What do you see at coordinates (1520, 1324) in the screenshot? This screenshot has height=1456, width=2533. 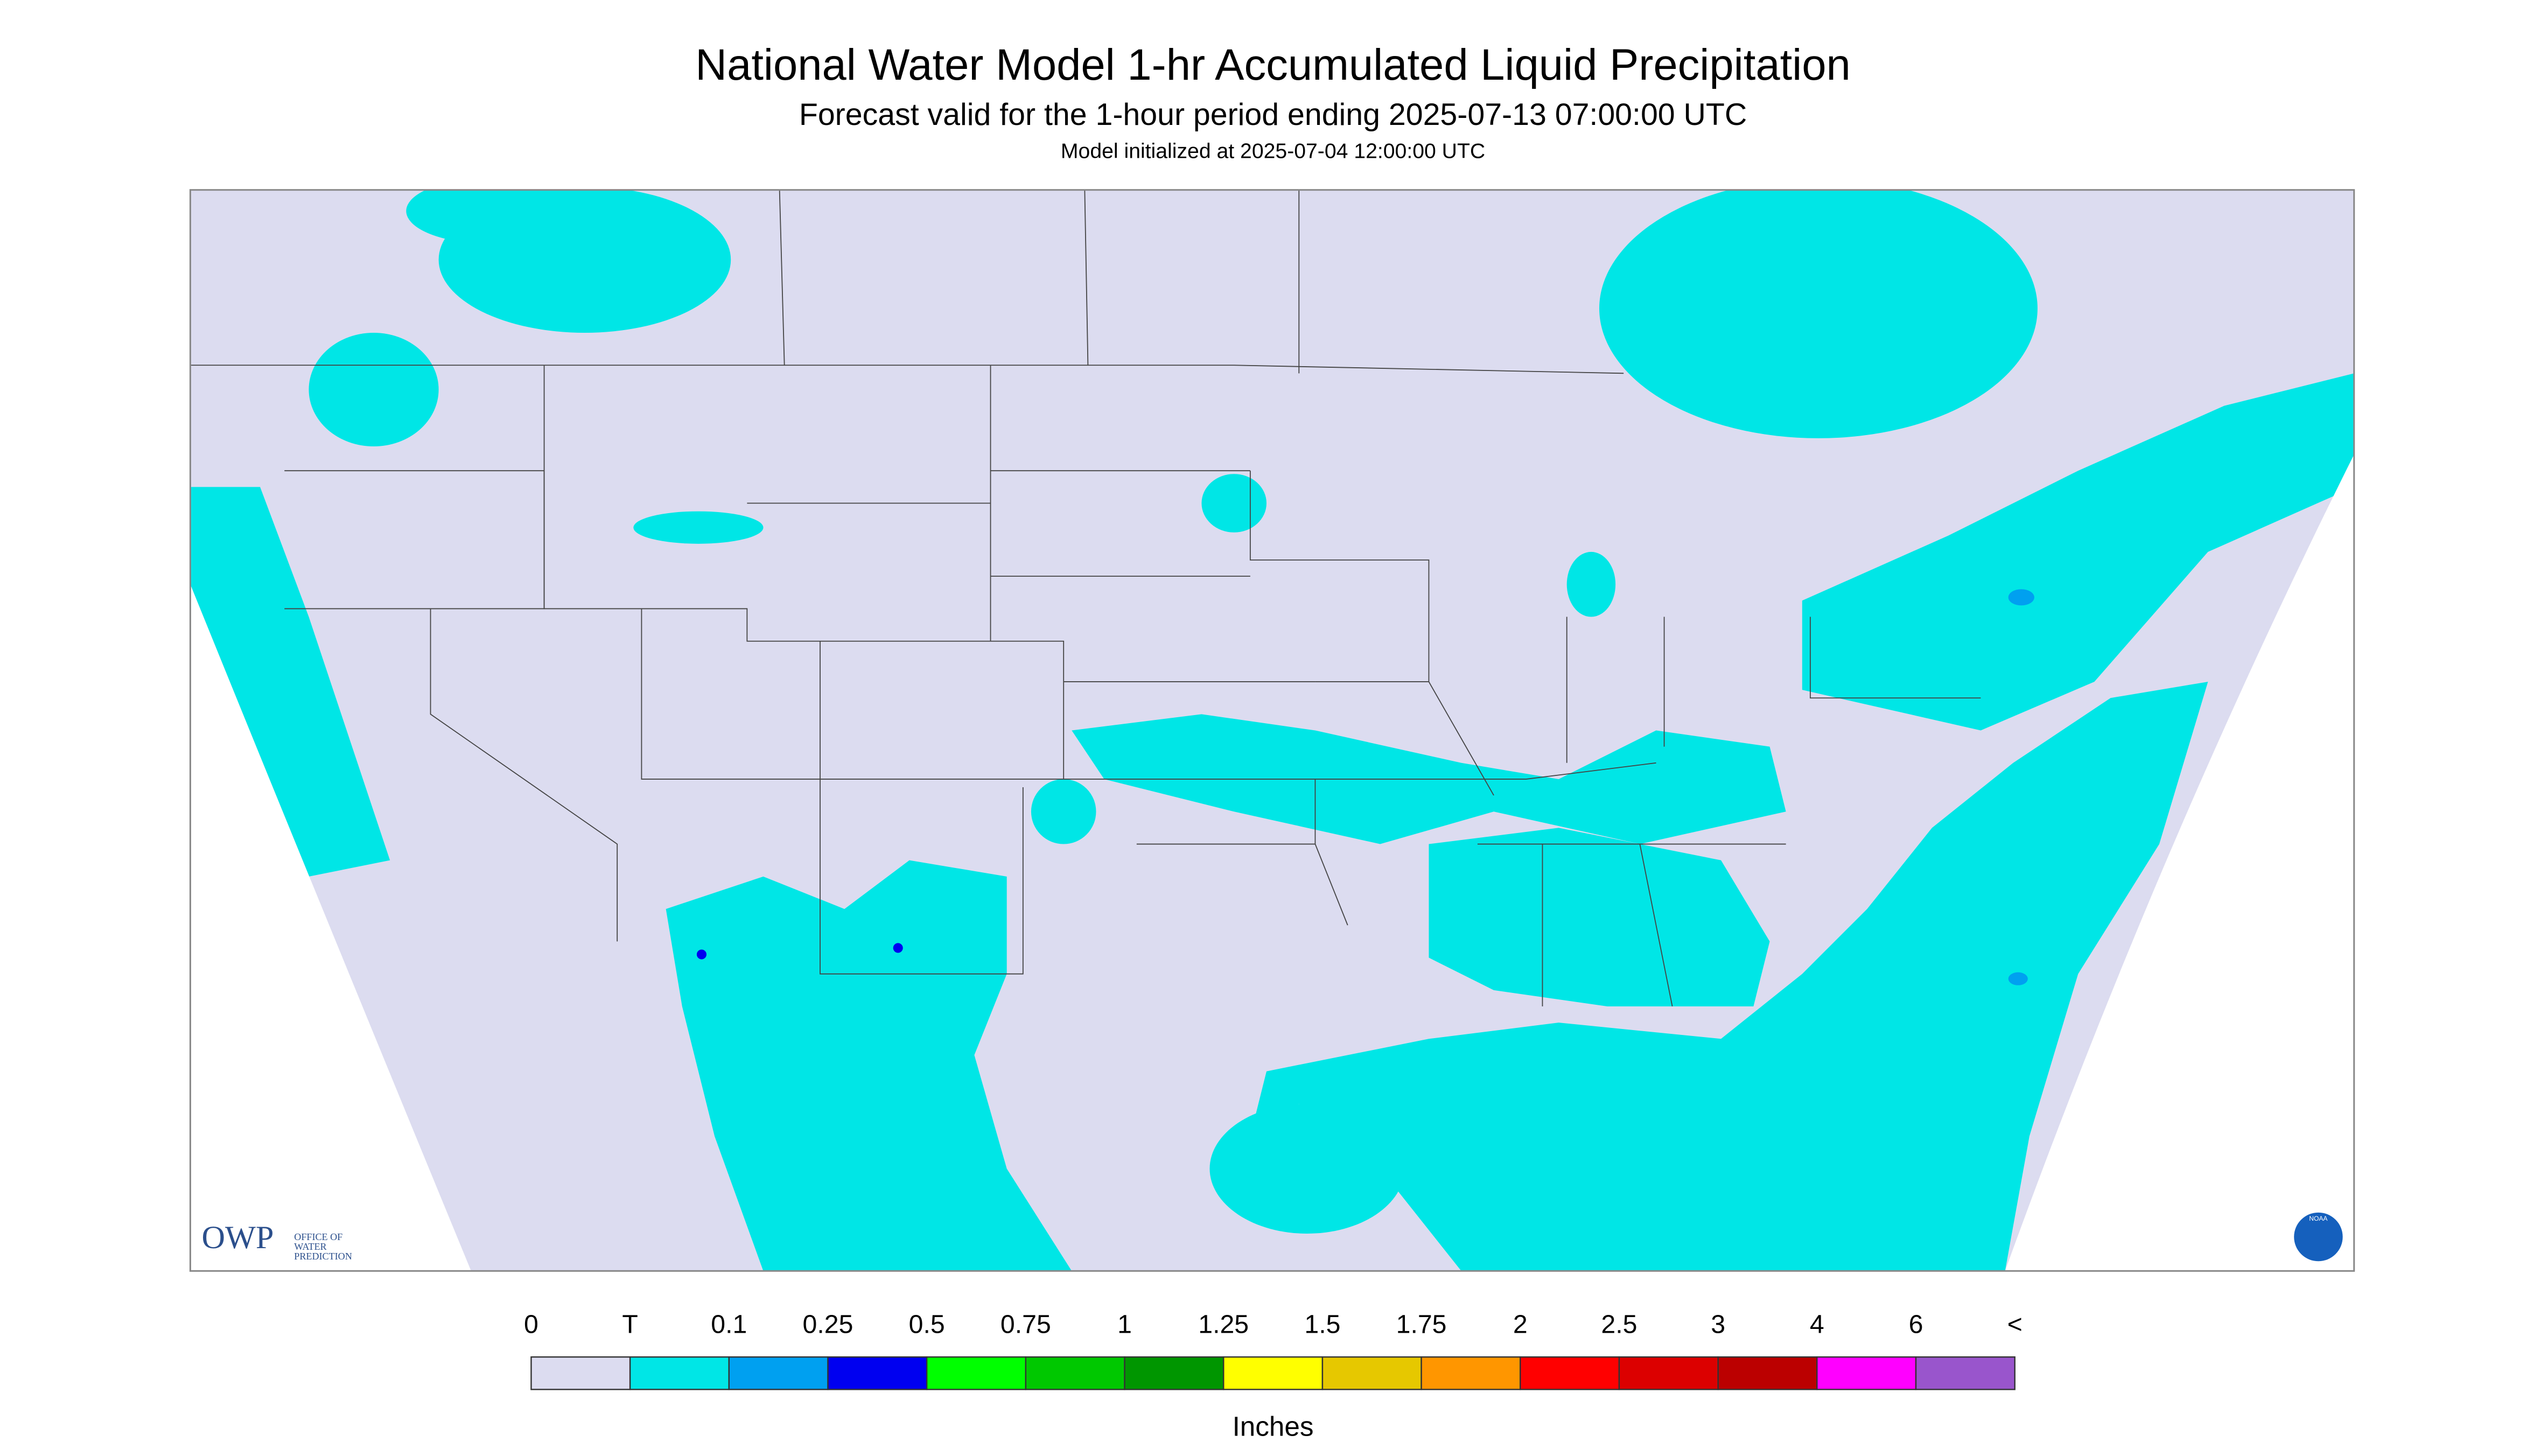 I see `legend-label: 2` at bounding box center [1520, 1324].